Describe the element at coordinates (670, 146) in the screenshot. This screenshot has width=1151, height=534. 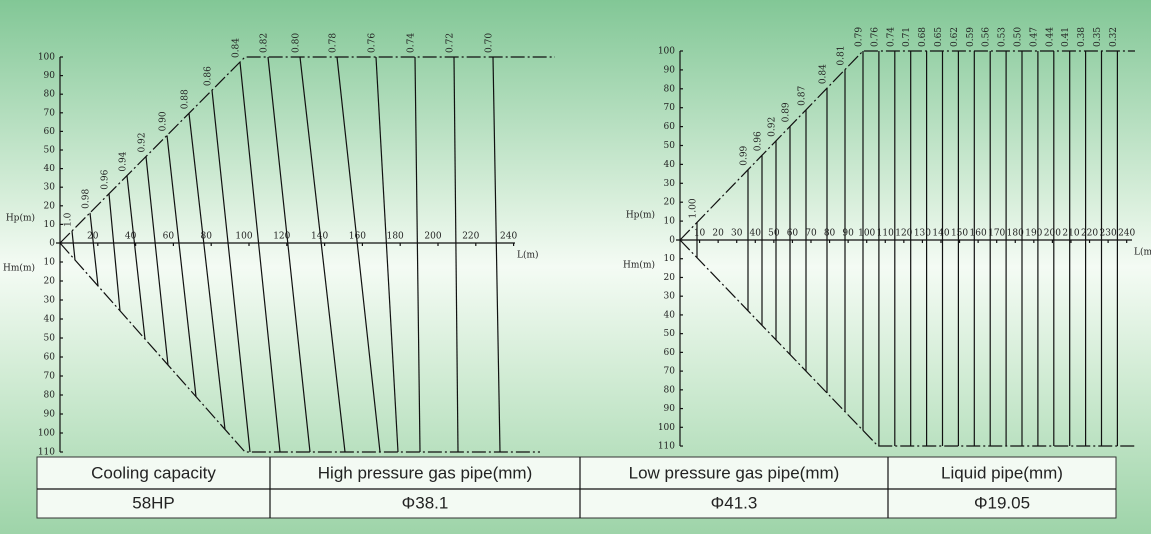
I see `hp-tick-label: 50` at that location.